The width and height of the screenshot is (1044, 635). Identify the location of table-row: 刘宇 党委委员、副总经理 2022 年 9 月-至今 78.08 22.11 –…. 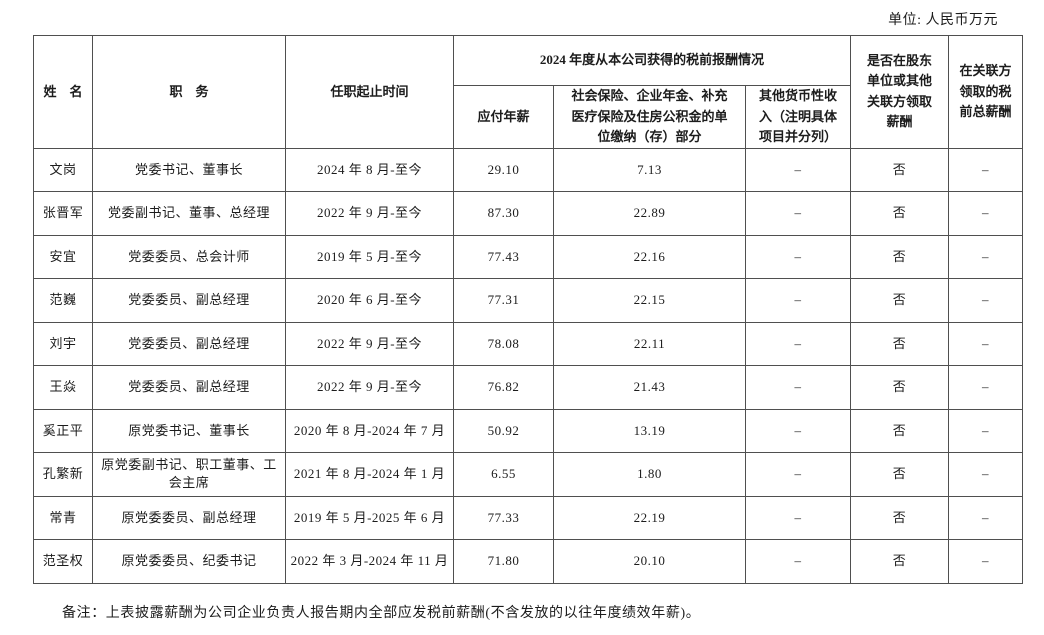
(528, 344).